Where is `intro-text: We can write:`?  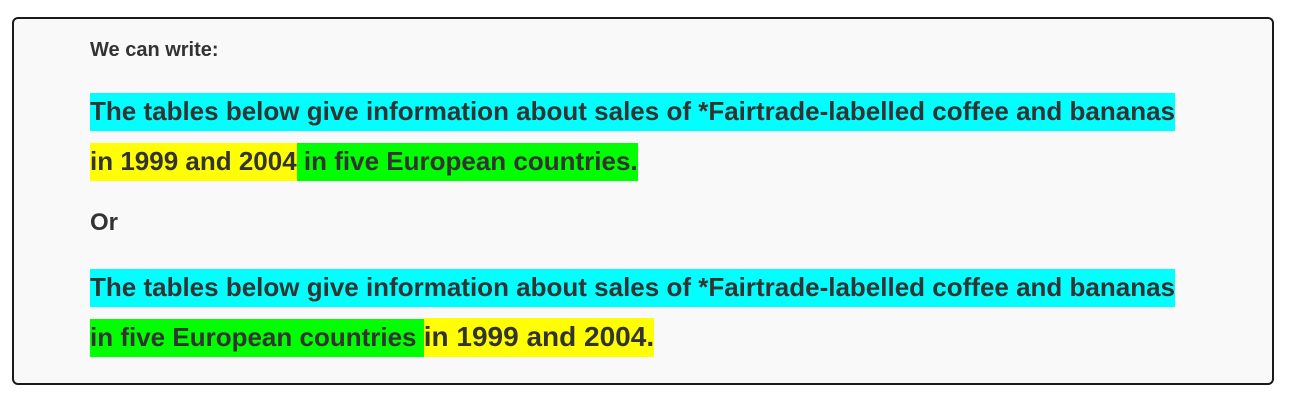
intro-text: We can write: is located at coordinates (154, 50).